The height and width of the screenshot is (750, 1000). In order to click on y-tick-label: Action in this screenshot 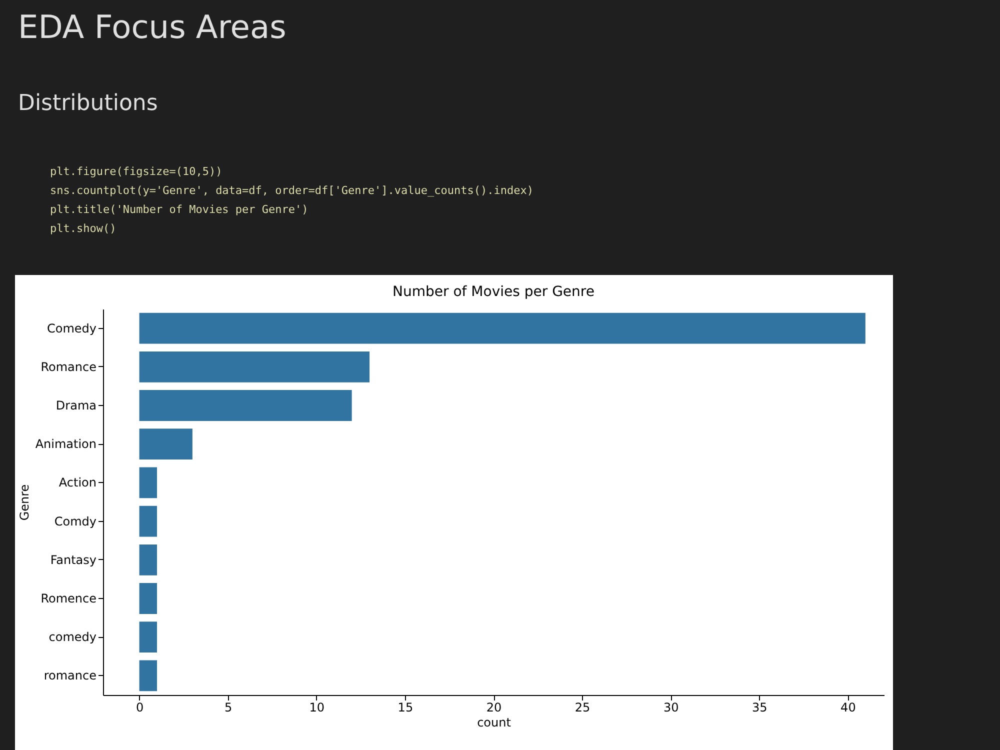, I will do `click(77, 483)`.